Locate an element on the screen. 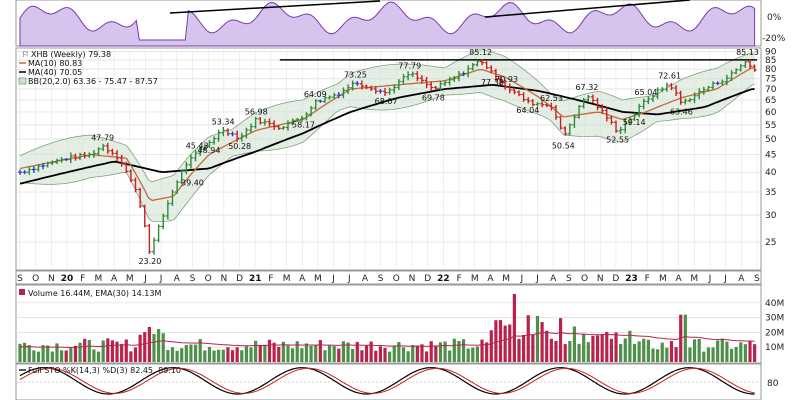 This screenshot has width=800, height=400. legend-ma10: MA(10) 80.83 is located at coordinates (55, 63).